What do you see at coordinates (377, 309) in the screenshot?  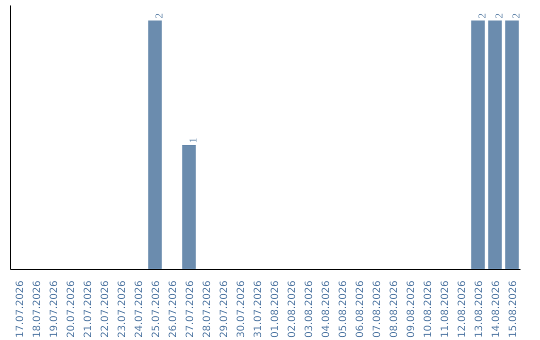 I see `x-tick-label: 07.08.2026` at bounding box center [377, 309].